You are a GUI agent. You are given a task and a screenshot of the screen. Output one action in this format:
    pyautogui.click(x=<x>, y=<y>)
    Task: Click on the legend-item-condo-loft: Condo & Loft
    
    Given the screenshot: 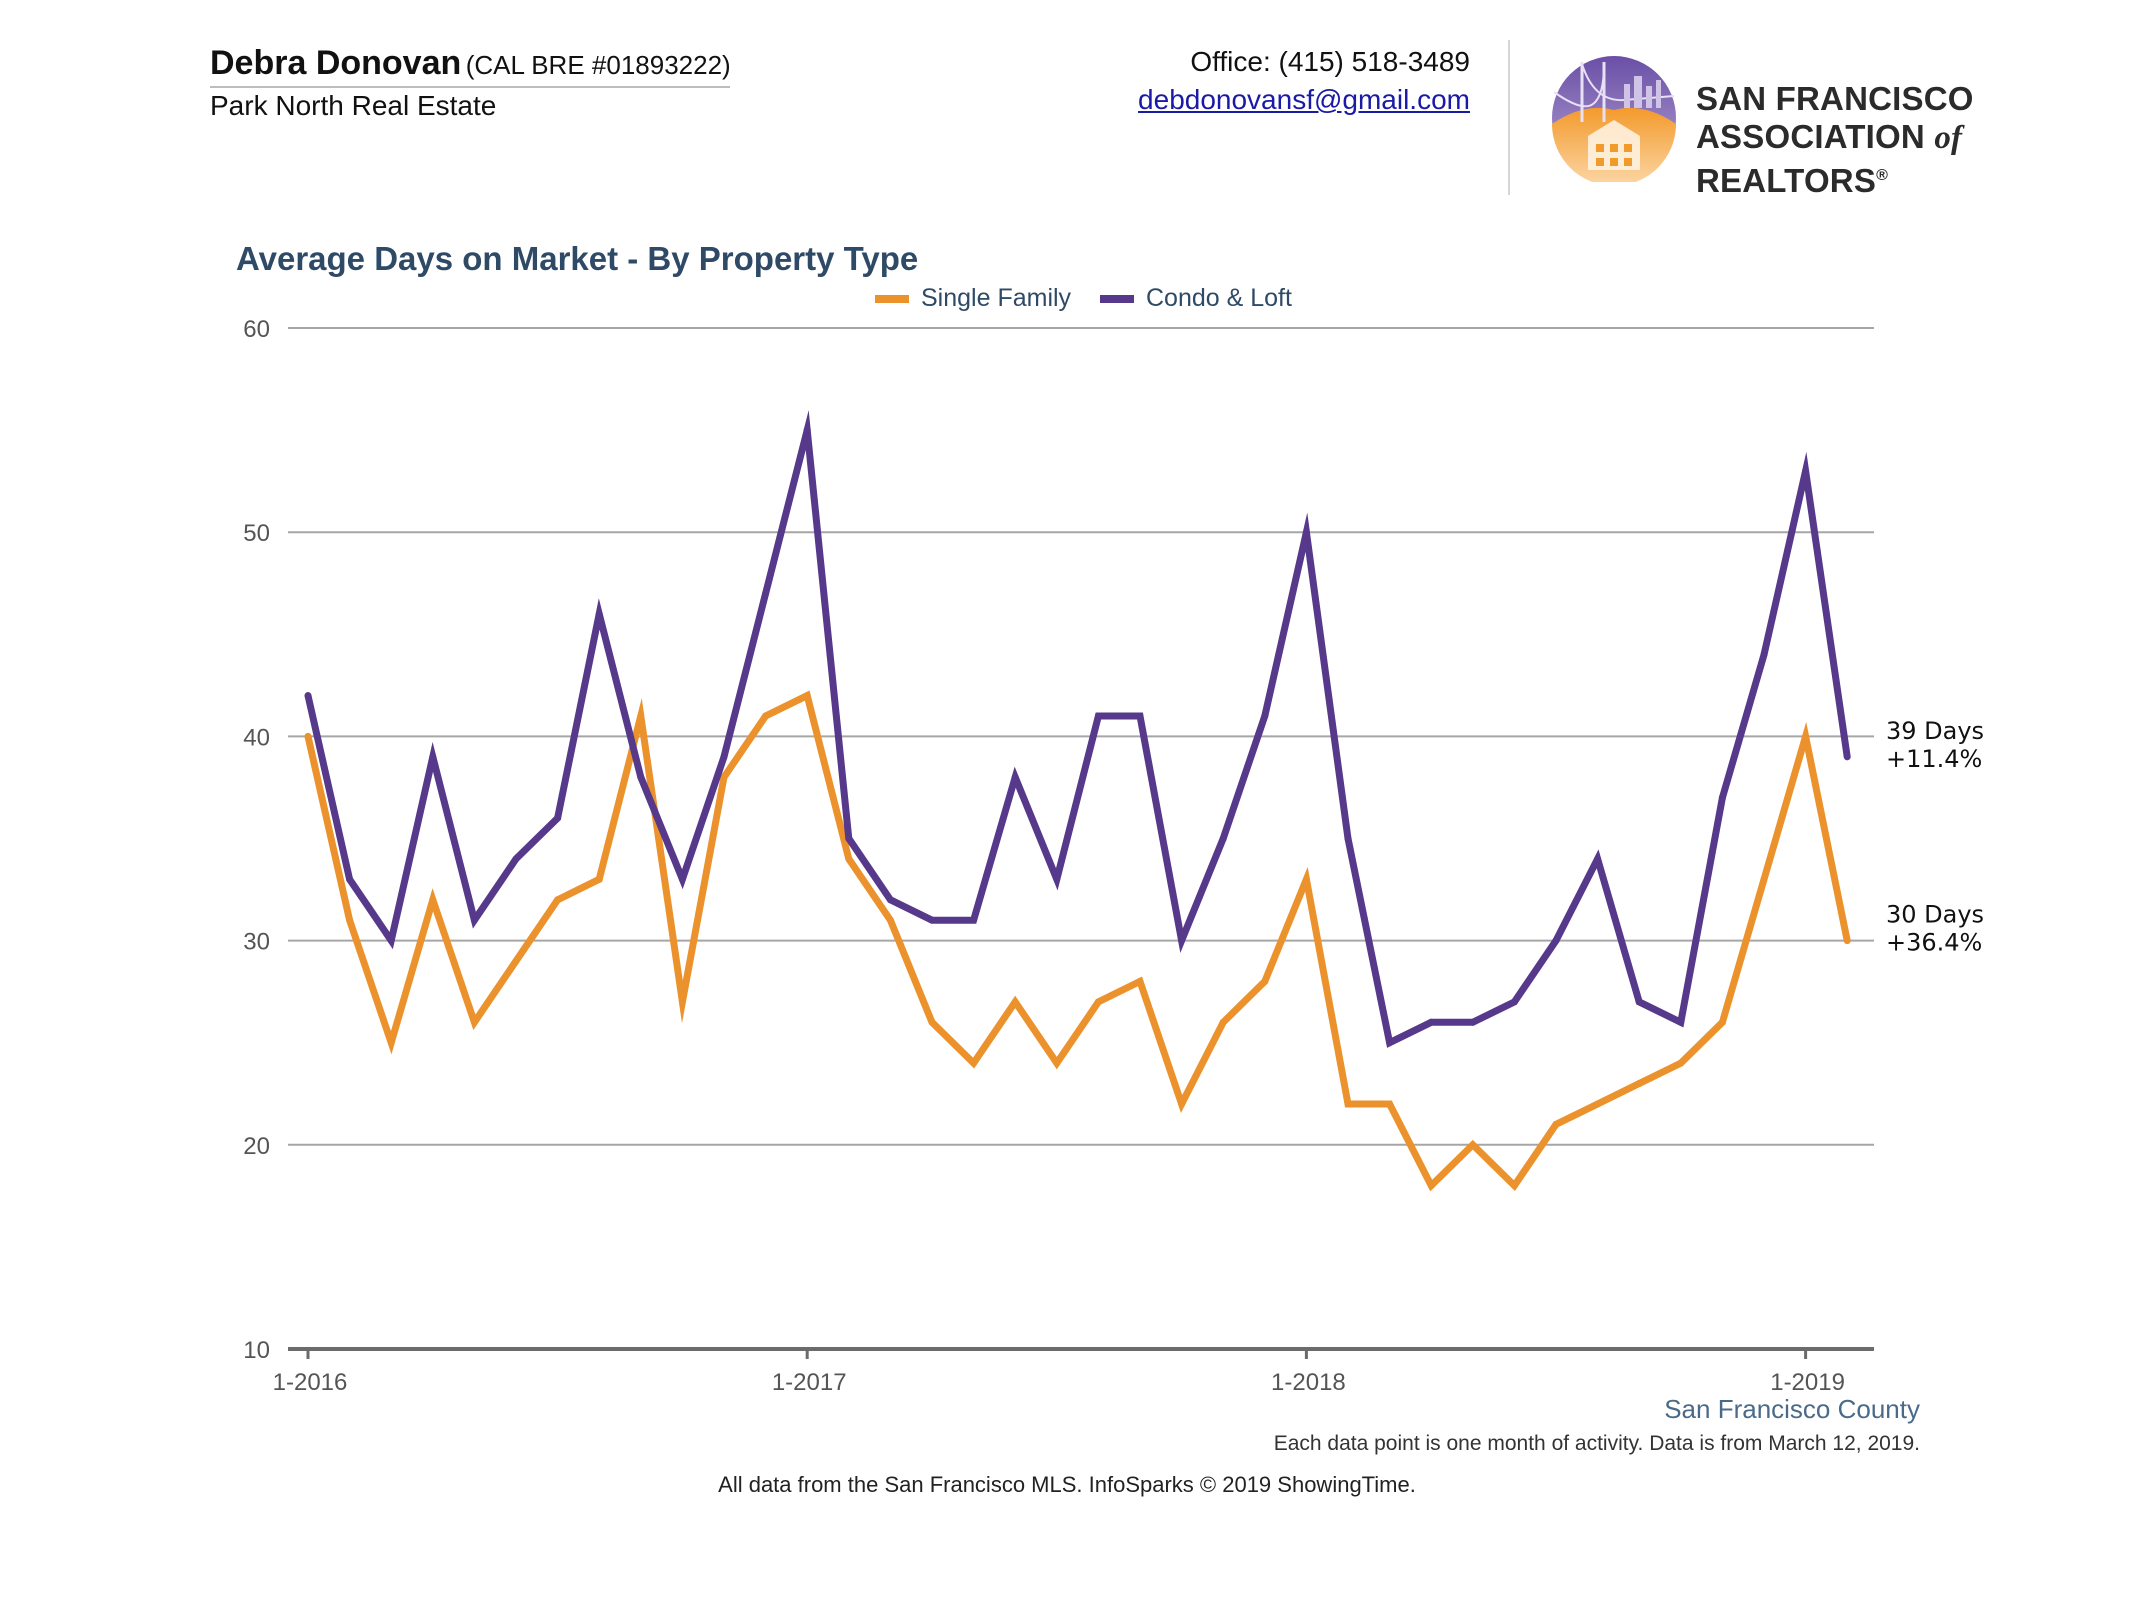 What is the action you would take?
    pyautogui.click(x=1196, y=298)
    